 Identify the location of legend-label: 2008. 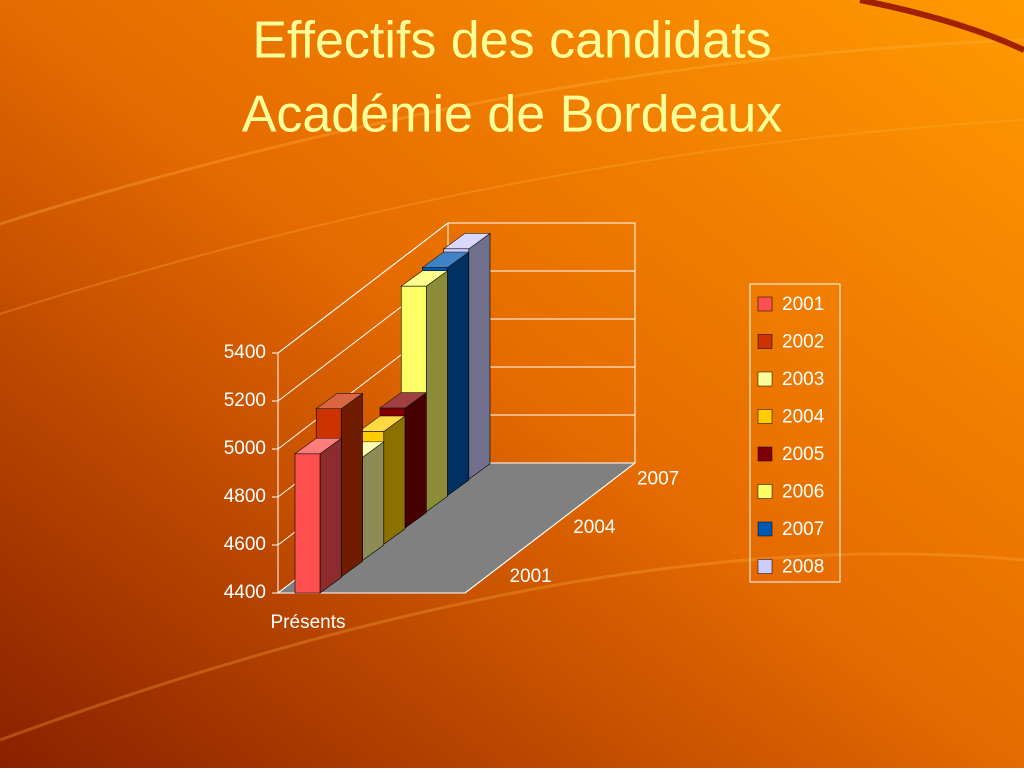
(803, 567).